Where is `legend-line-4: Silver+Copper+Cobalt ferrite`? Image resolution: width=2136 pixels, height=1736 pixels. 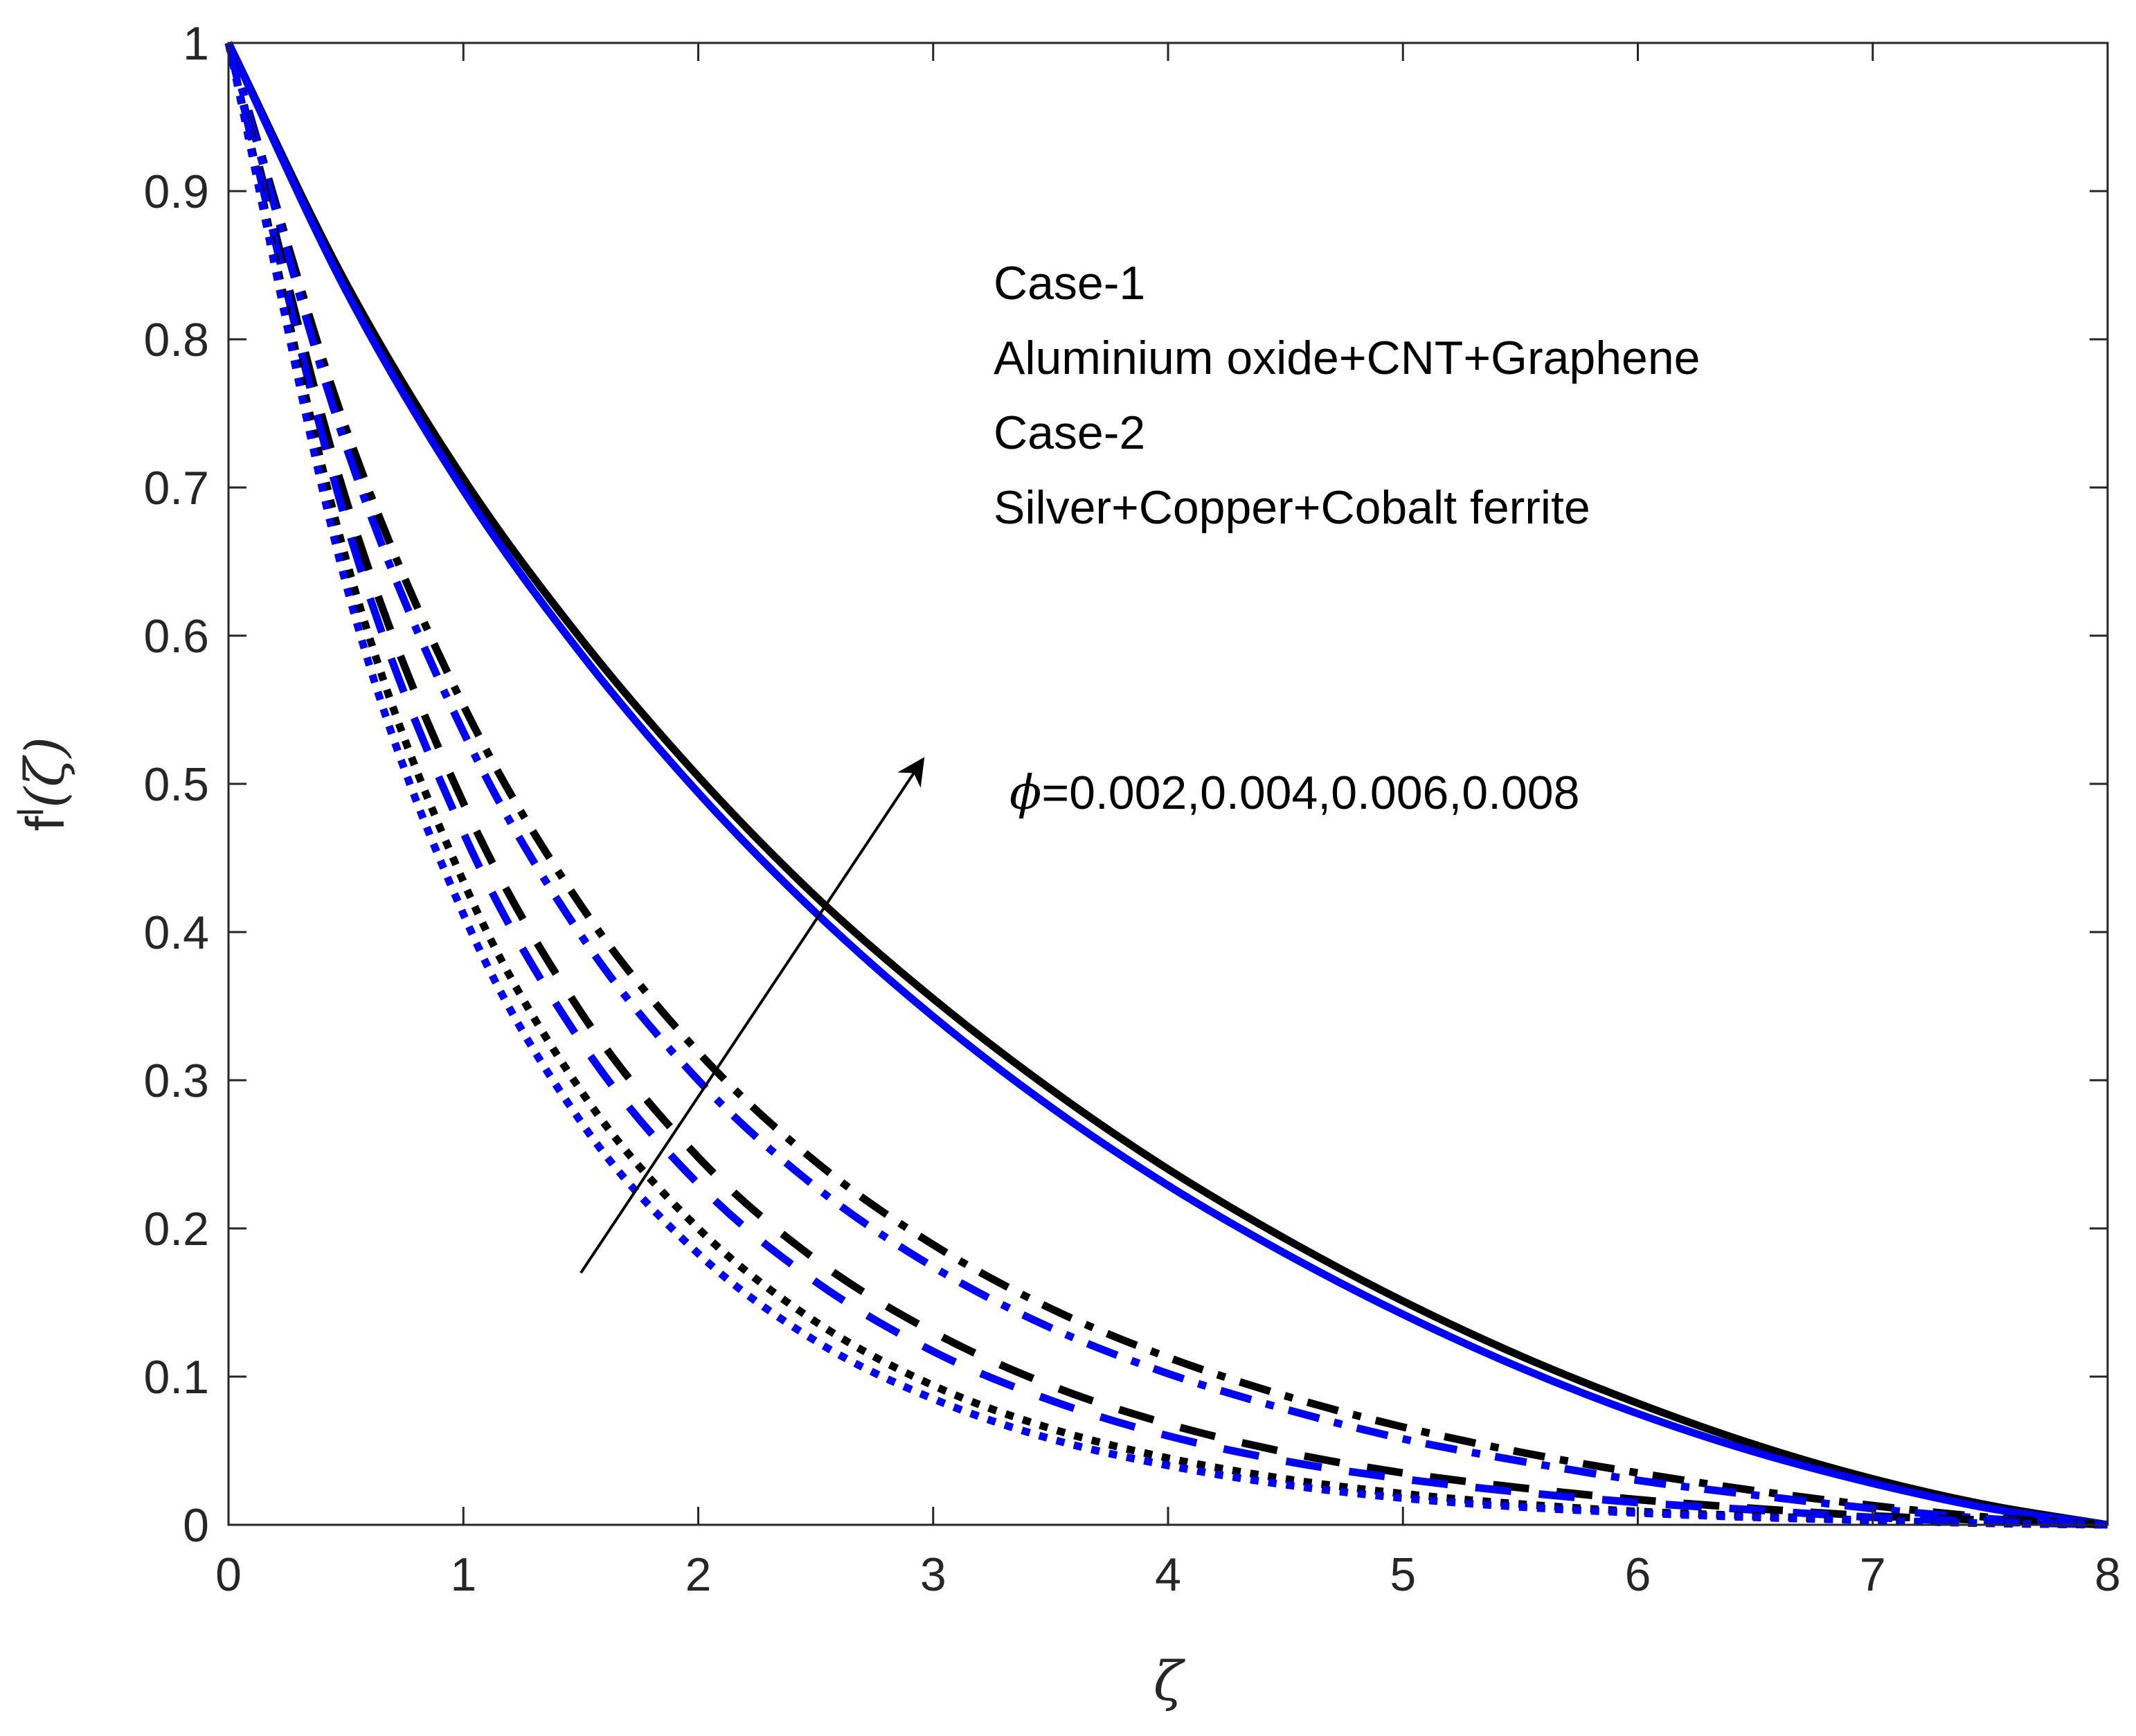
legend-line-4: Silver+Copper+Cobalt ferrite is located at coordinates (1292, 507).